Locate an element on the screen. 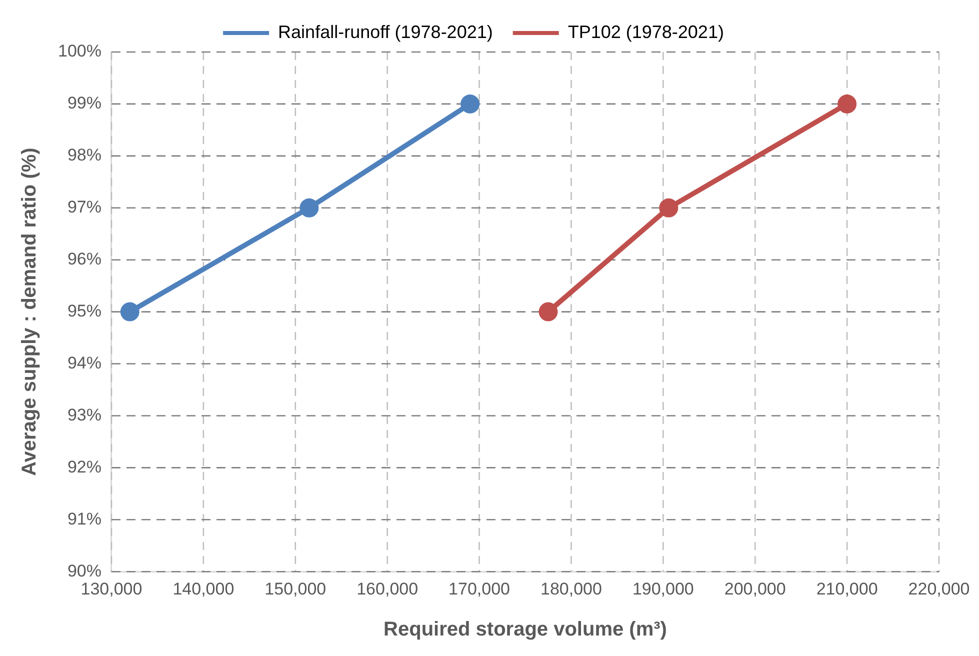 The image size is (979, 656). y-tick-label: 94% is located at coordinates (84, 362).